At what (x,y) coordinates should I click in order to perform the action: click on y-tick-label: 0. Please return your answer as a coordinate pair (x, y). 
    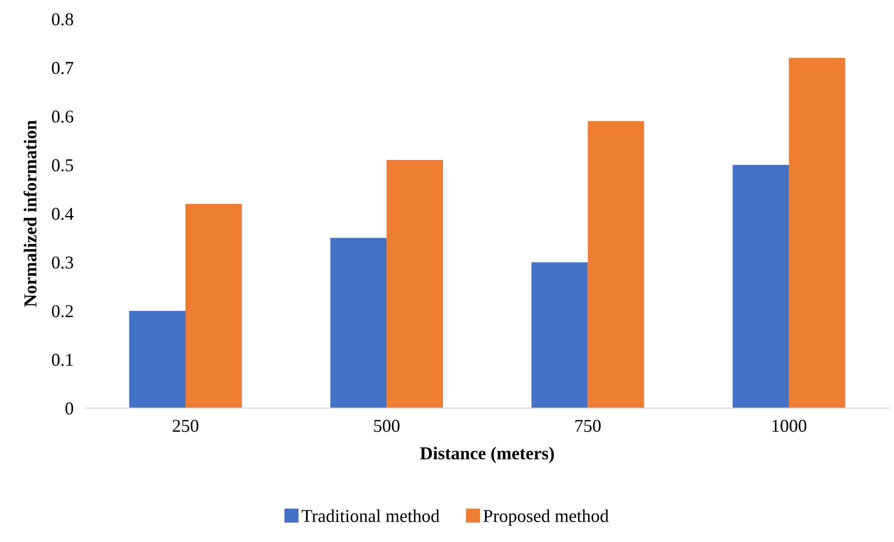
    Looking at the image, I should click on (69, 408).